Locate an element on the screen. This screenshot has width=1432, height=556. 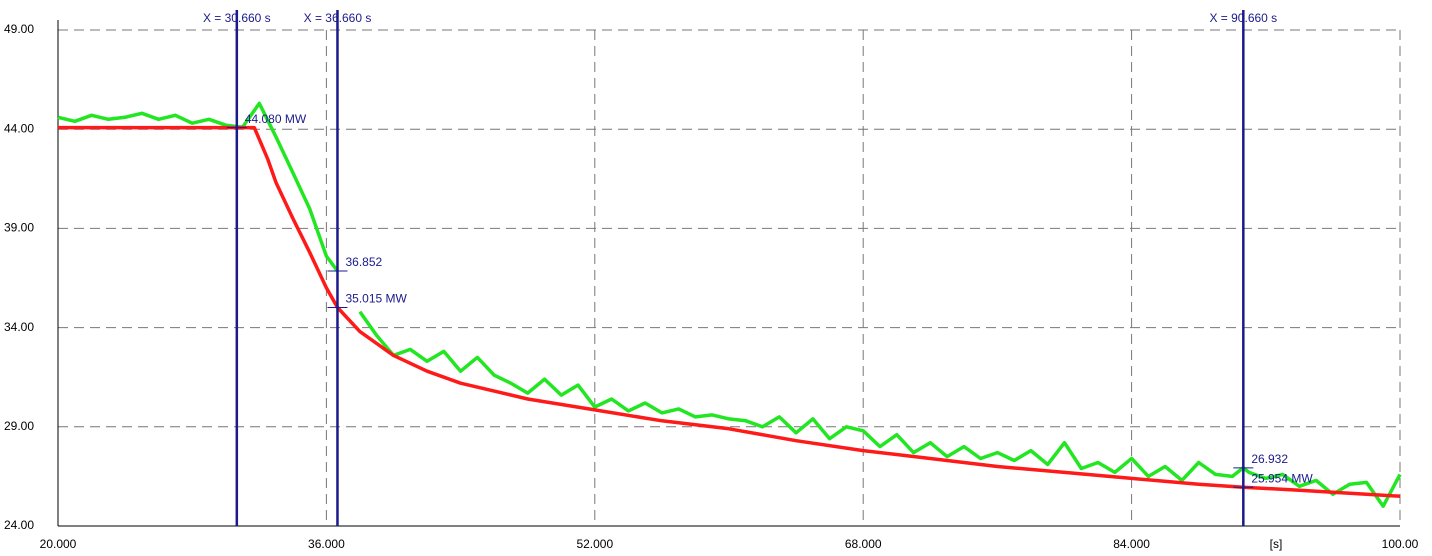
x-tick-label: 84.000 is located at coordinates (1131, 544).